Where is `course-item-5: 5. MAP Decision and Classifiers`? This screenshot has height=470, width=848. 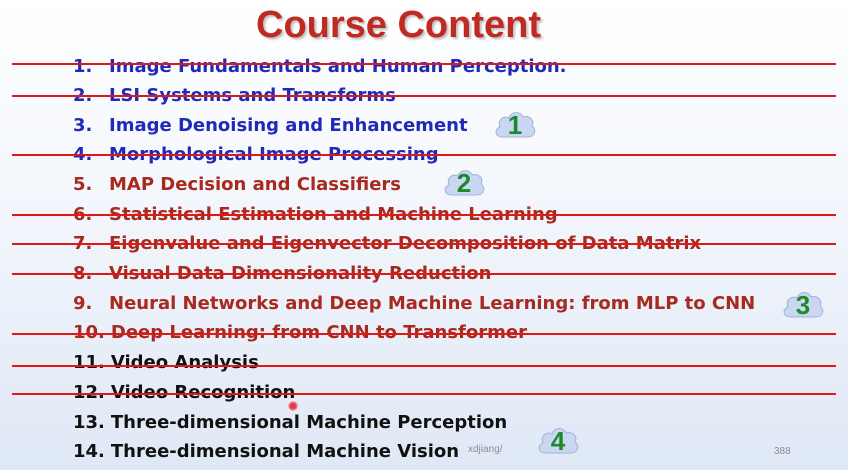 course-item-5: 5. MAP Decision and Classifiers is located at coordinates (237, 185).